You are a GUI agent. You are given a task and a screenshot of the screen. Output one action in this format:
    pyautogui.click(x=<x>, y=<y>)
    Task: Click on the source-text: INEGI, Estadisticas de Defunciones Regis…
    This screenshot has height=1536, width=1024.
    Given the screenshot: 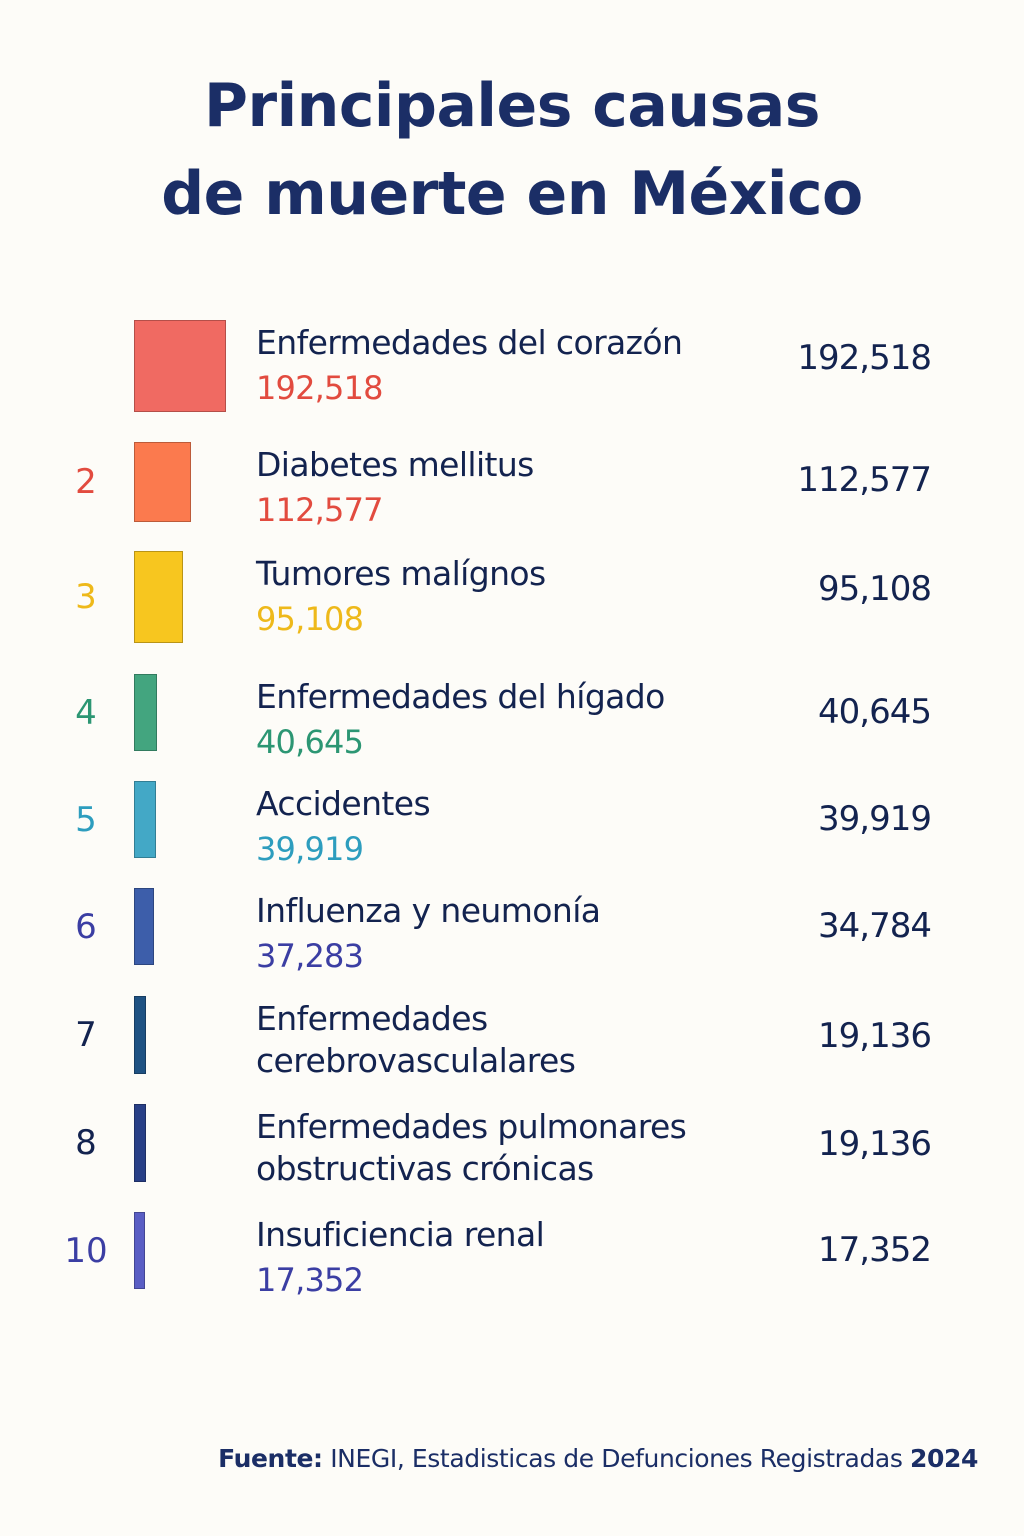 What is the action you would take?
    pyautogui.click(x=616, y=1458)
    